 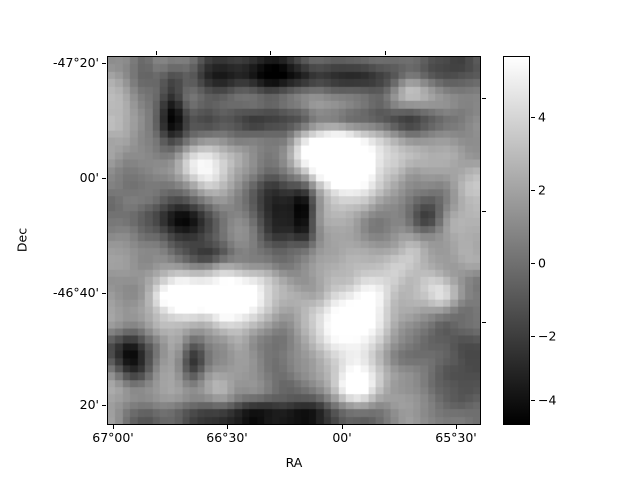 What do you see at coordinates (542, 263) in the screenshot?
I see `colorbar-tick-label-2: 0` at bounding box center [542, 263].